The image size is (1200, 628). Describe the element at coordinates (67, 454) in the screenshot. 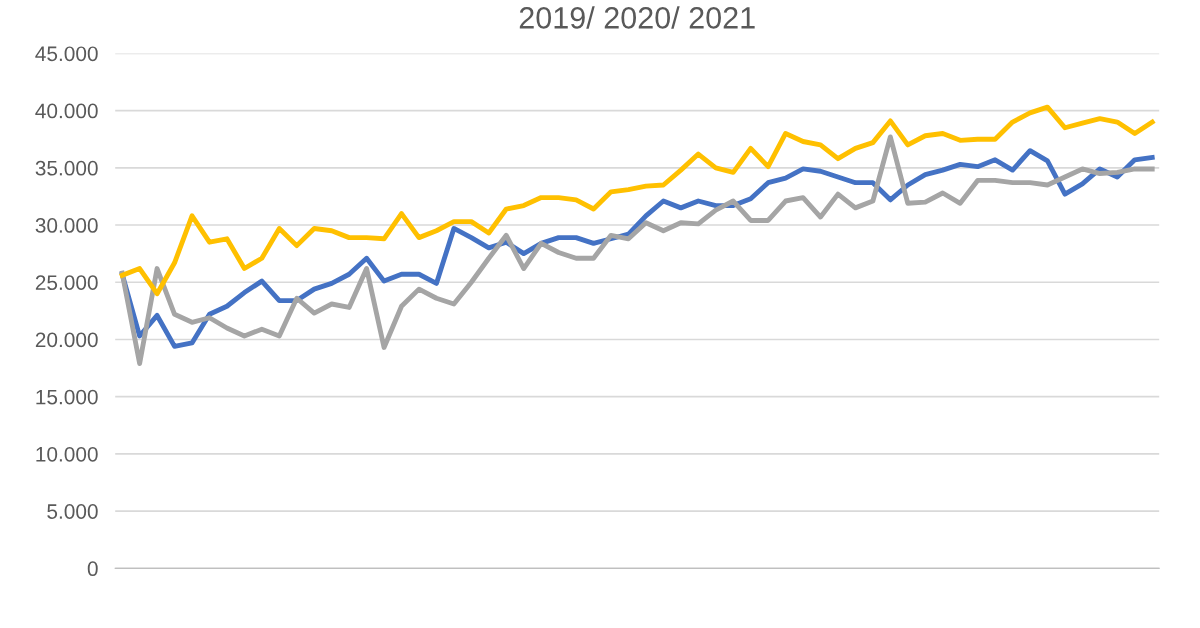

I see `y-tick-label: 10.000` at that location.